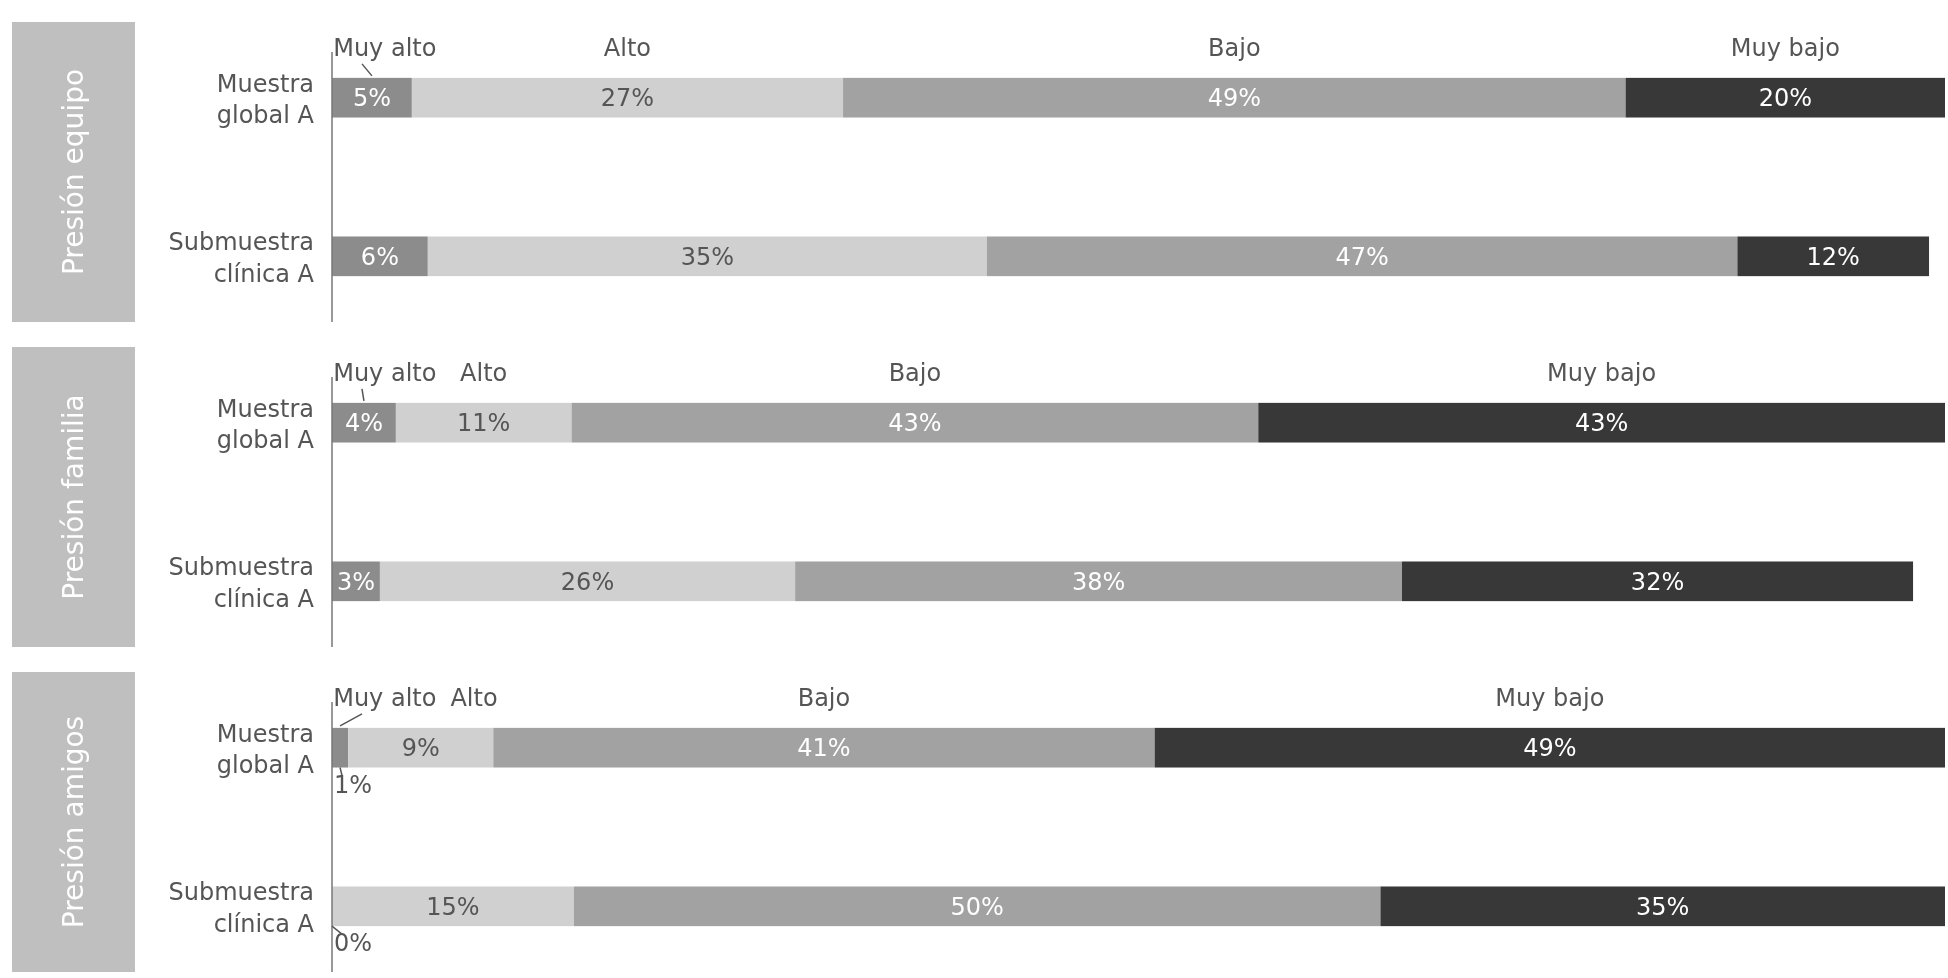 Image resolution: width=1948 pixels, height=978 pixels. Describe the element at coordinates (73, 497) in the screenshot. I see `text: Presión familia` at that location.